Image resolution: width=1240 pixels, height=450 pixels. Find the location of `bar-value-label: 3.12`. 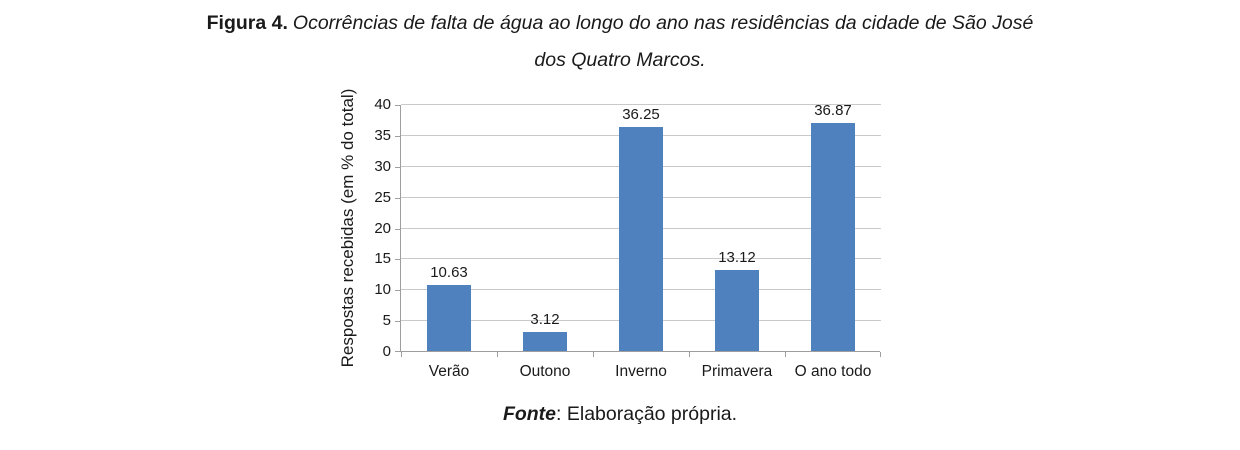

bar-value-label: 3.12 is located at coordinates (545, 319).